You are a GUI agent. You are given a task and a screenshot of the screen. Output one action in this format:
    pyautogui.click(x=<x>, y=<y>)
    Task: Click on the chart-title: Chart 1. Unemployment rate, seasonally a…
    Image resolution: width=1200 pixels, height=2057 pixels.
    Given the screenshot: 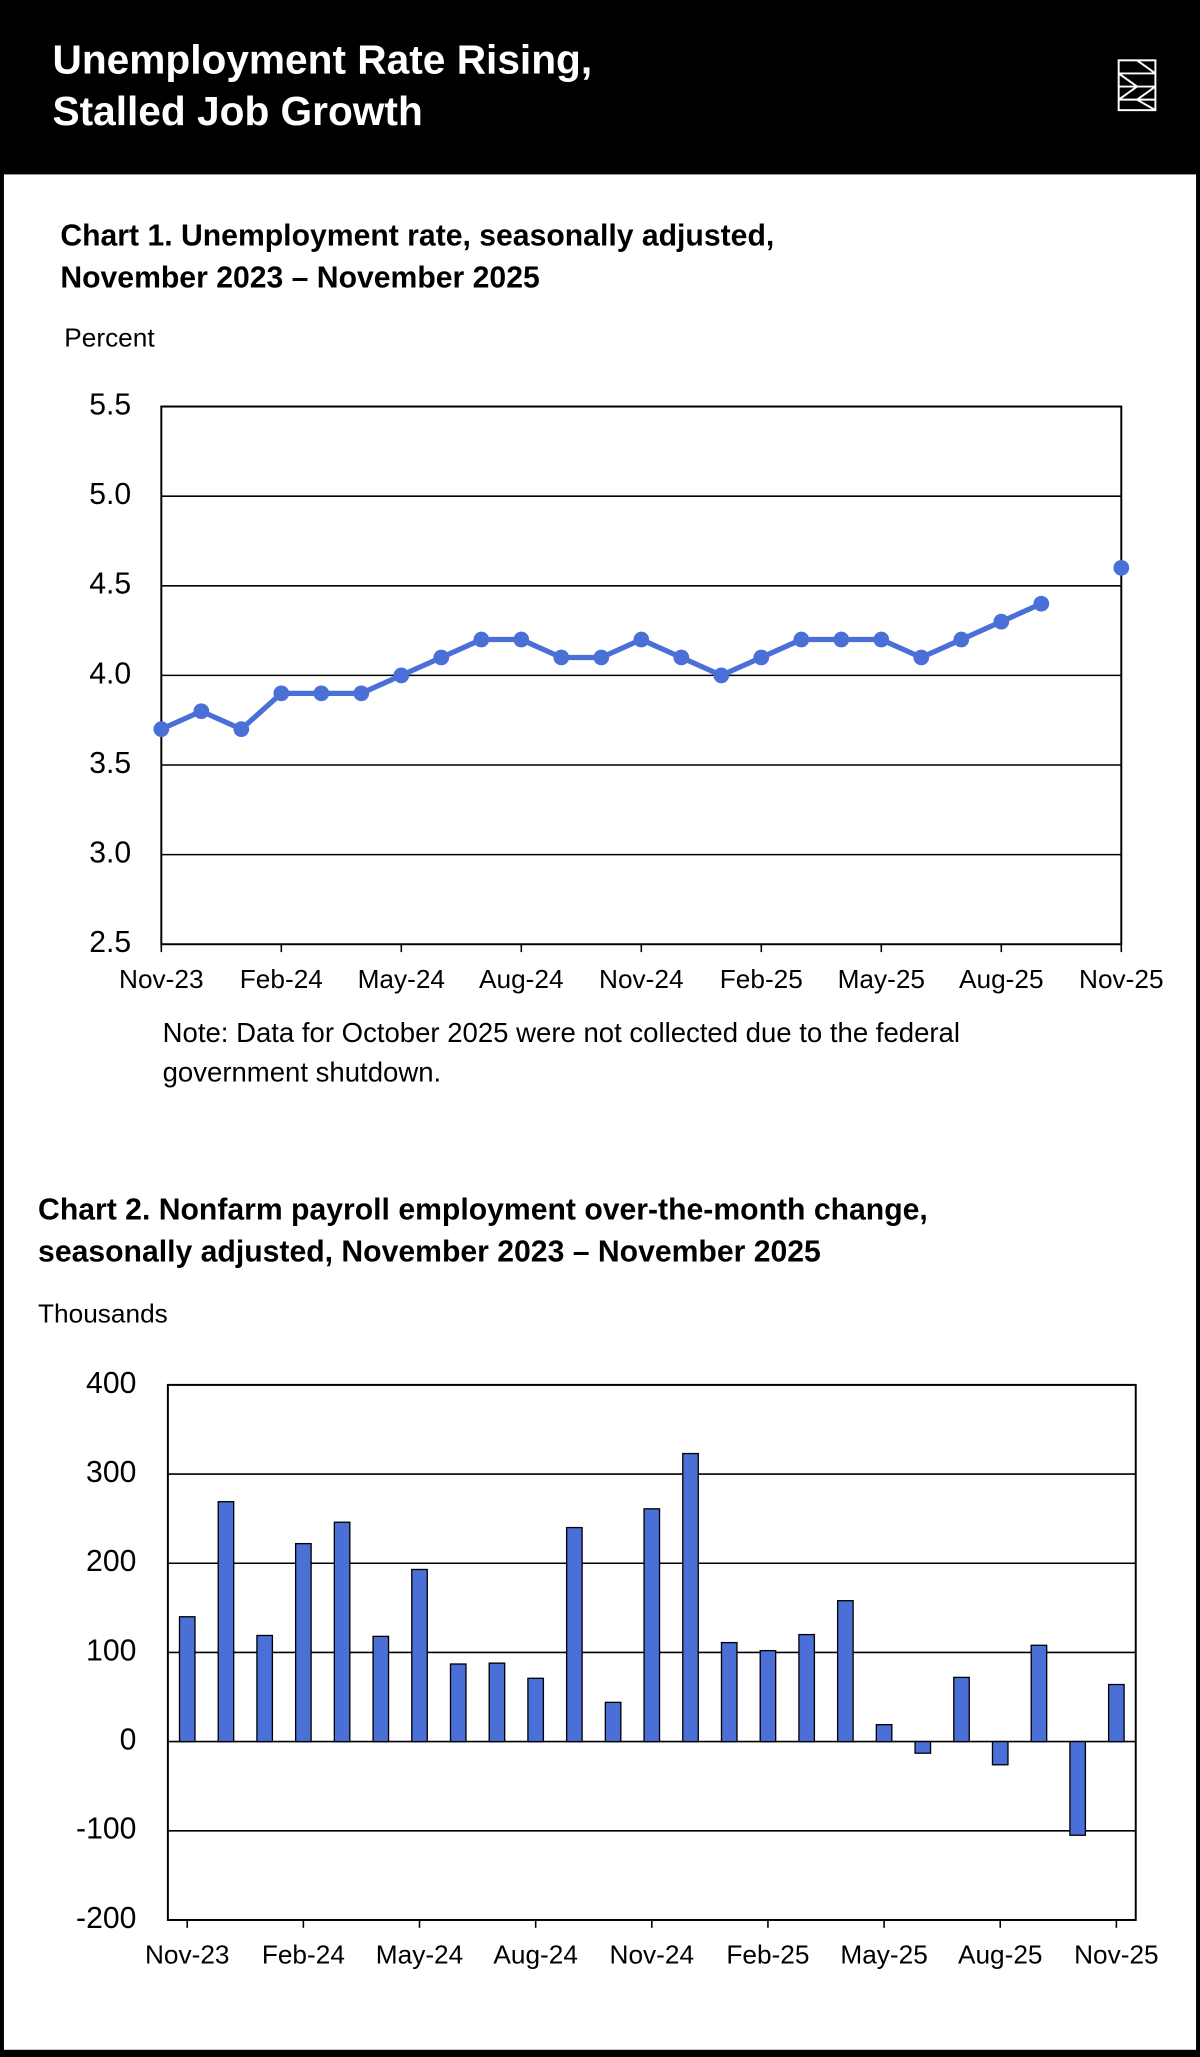 What is the action you would take?
    pyautogui.click(x=417, y=235)
    